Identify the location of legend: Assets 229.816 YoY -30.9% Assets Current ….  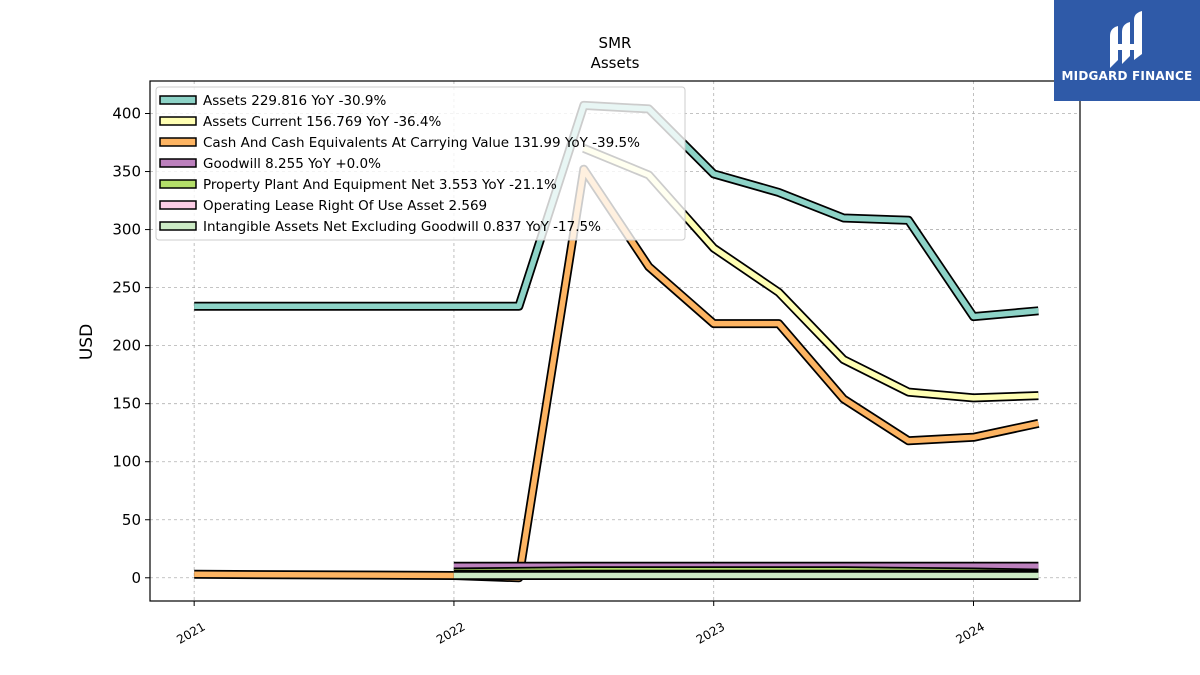
(420, 163).